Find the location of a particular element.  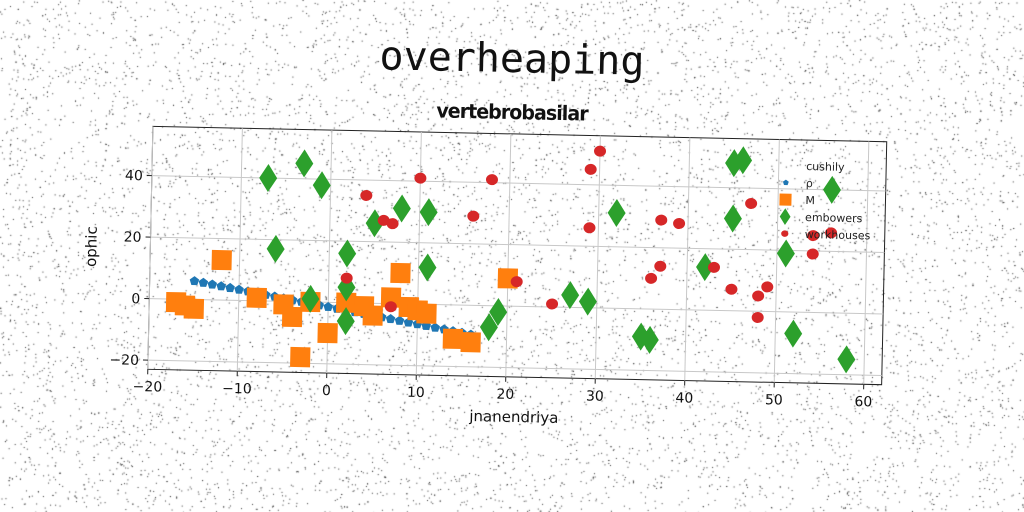

y-tick-label: 20 is located at coordinates (133, 238).